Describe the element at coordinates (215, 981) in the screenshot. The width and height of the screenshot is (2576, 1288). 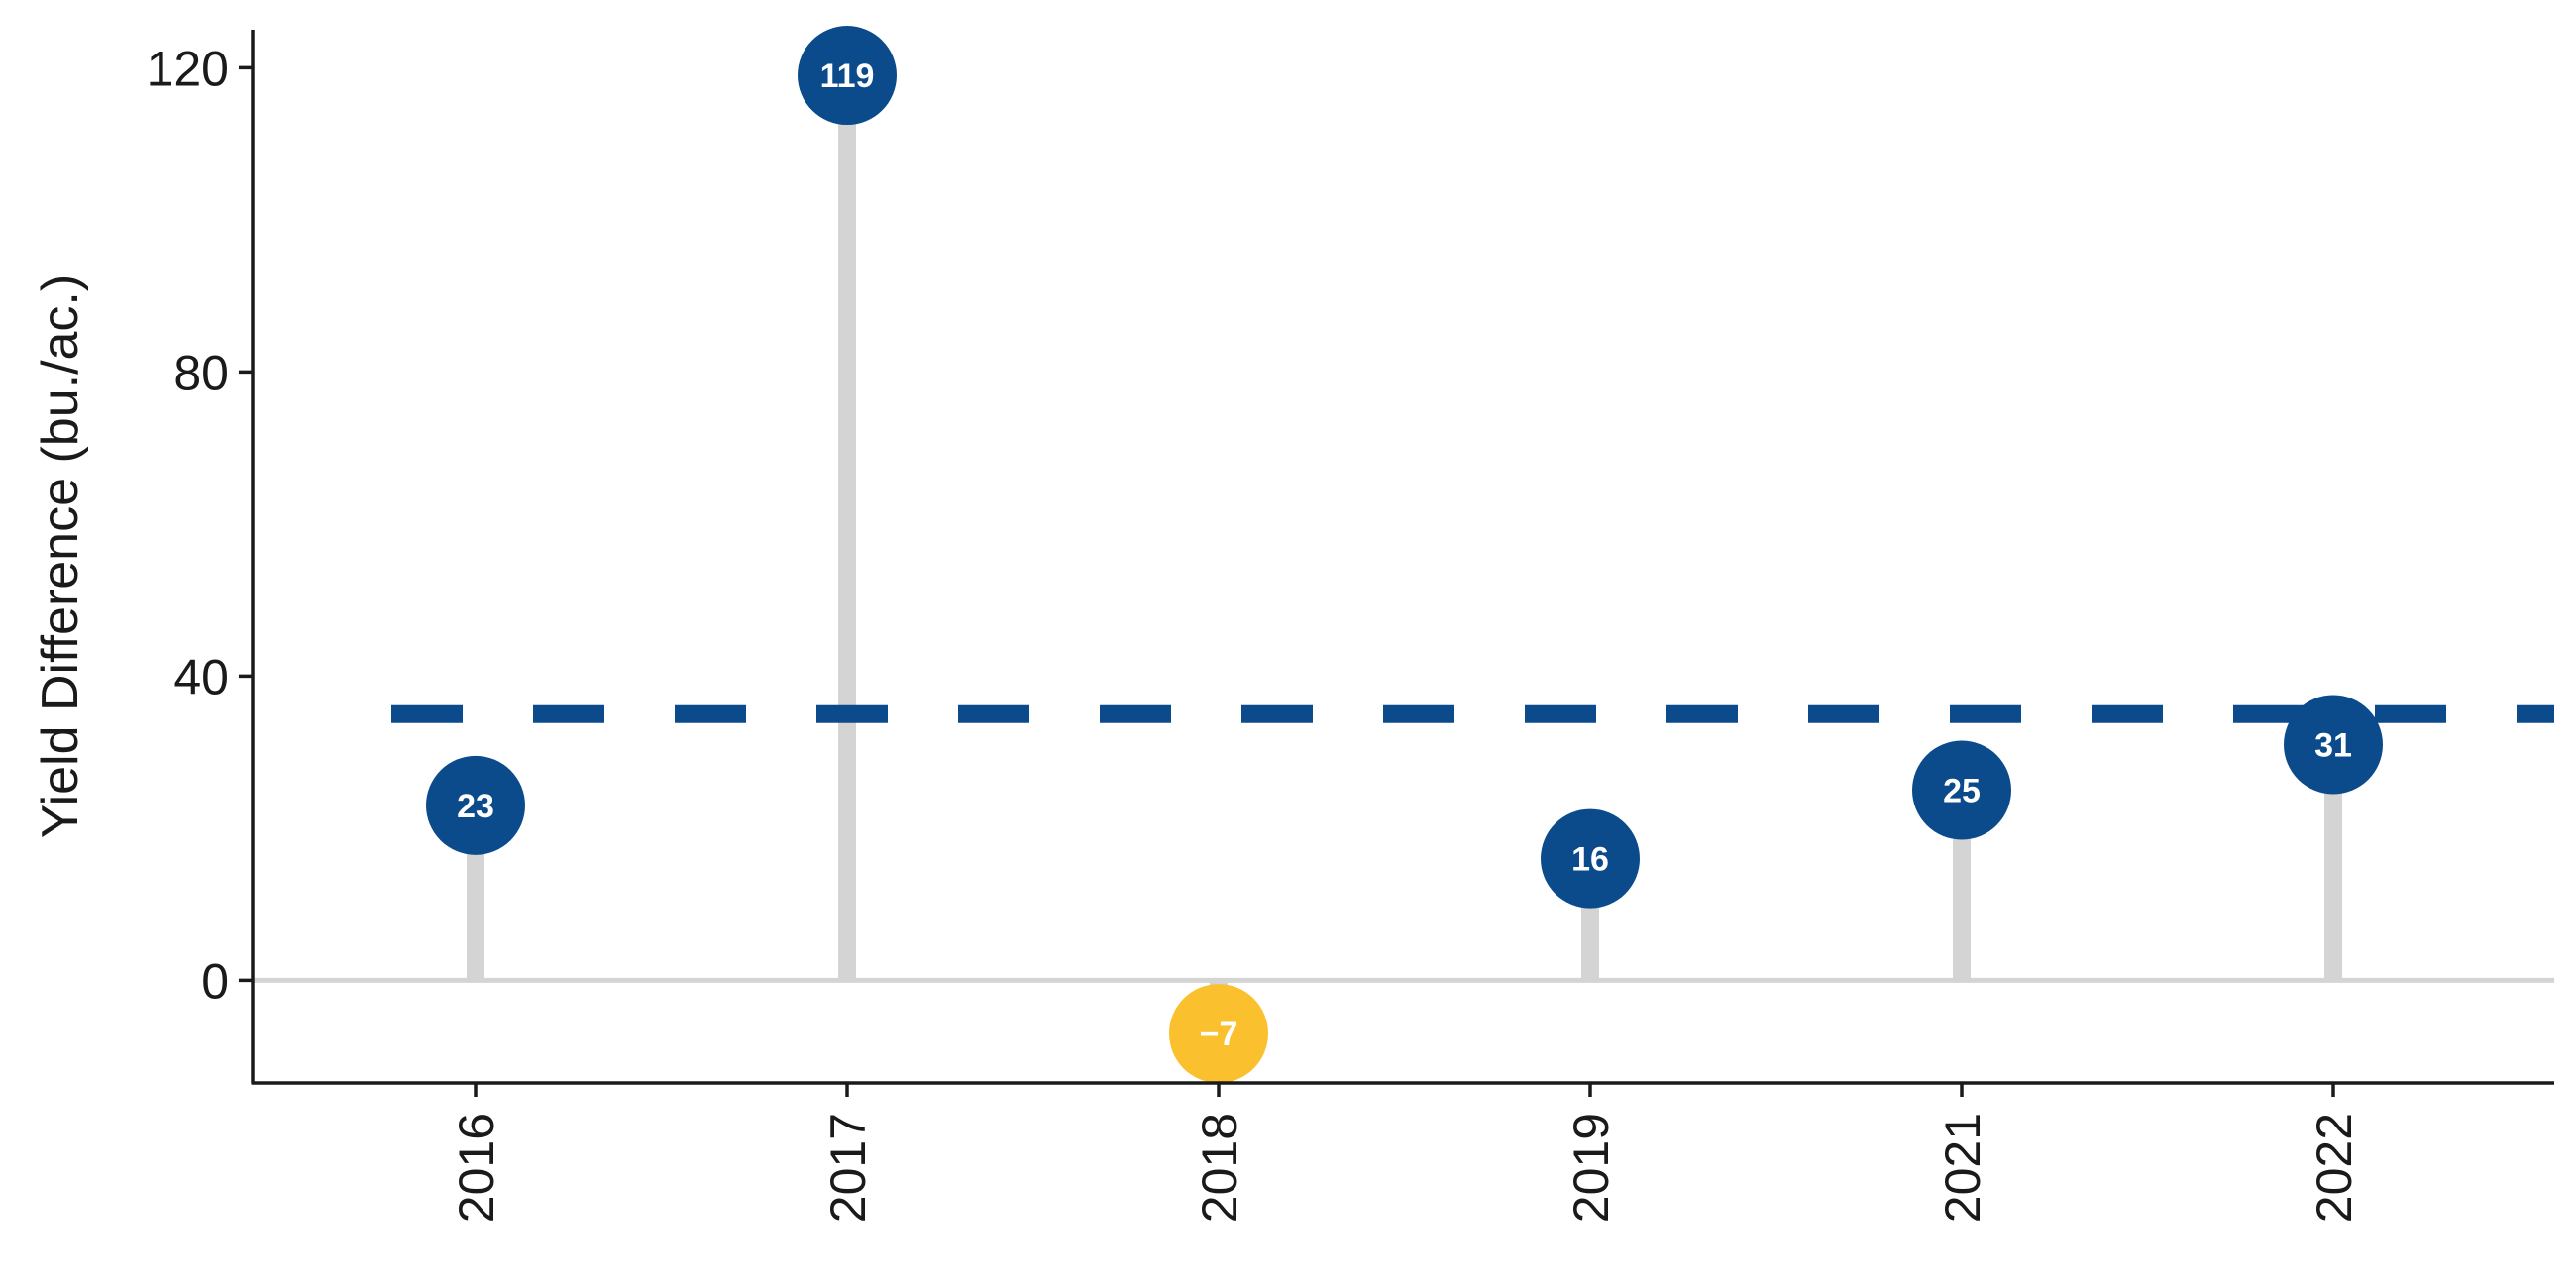
I see `y-tick-label: 0` at that location.